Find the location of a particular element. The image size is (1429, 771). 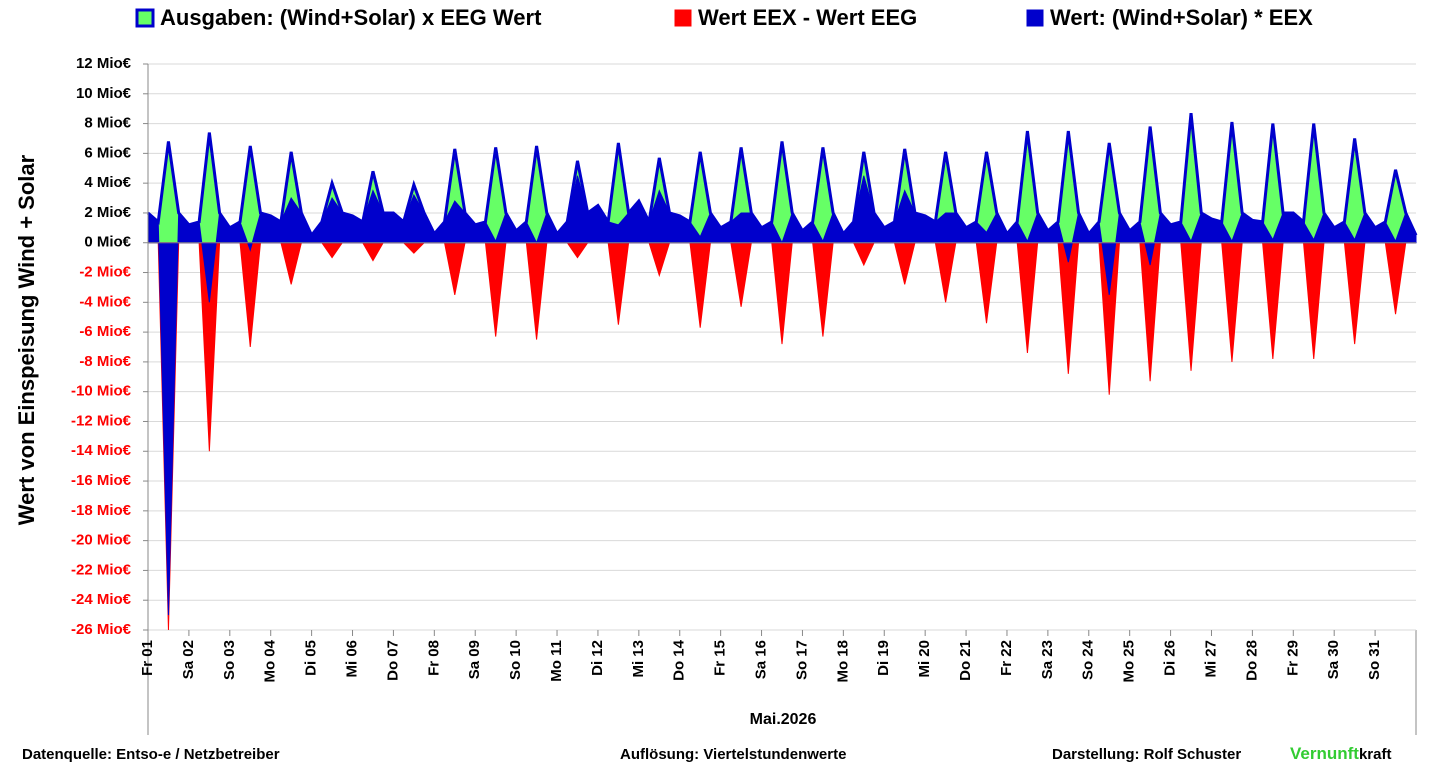

footer-brand: Vernunftkraft is located at coordinates (1340, 753).